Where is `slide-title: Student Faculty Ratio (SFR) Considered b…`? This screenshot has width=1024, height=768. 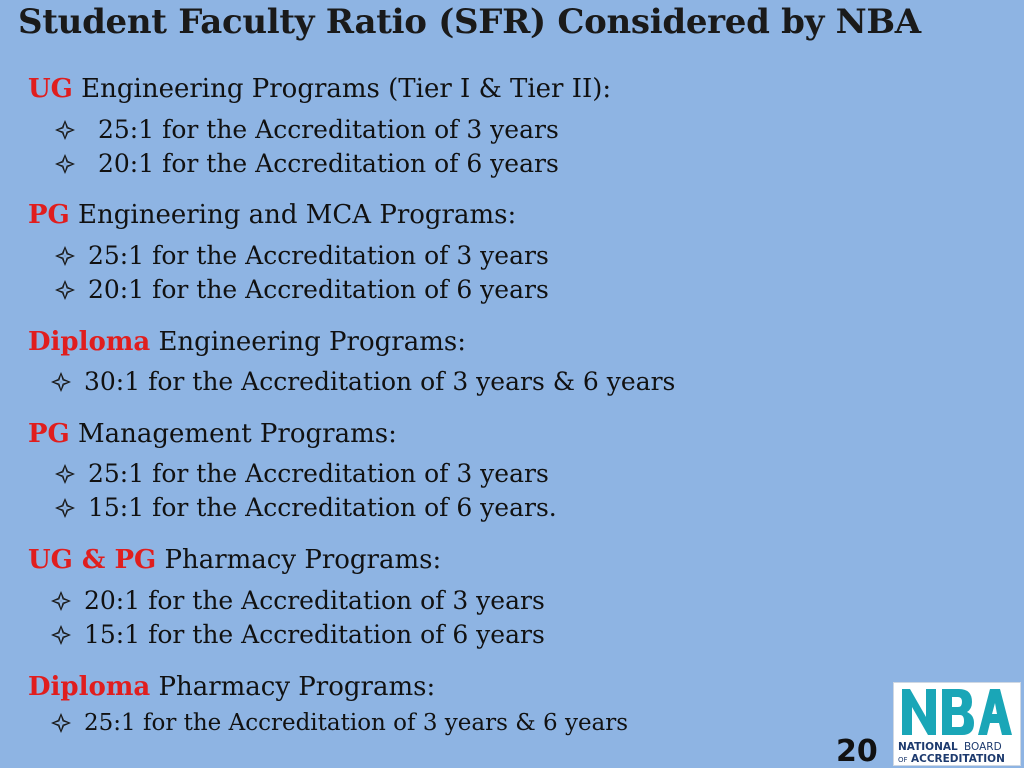 slide-title: Student Faculty Ratio (SFR) Considered b… is located at coordinates (469, 22).